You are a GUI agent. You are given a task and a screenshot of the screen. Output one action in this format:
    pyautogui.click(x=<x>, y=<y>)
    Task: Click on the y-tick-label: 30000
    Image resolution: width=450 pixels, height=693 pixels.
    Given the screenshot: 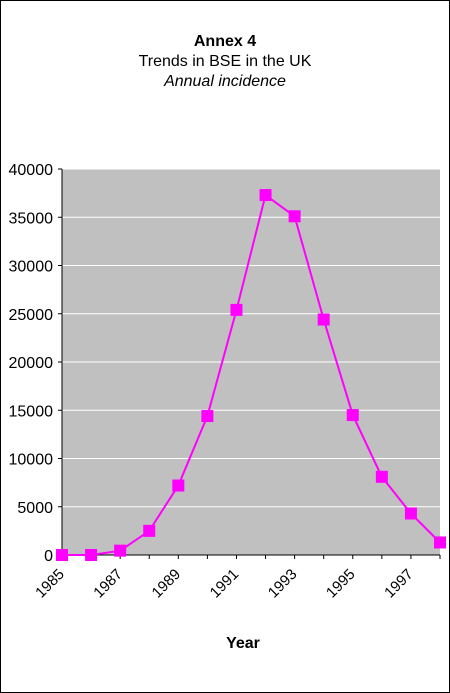 What is the action you would take?
    pyautogui.click(x=31, y=267)
    